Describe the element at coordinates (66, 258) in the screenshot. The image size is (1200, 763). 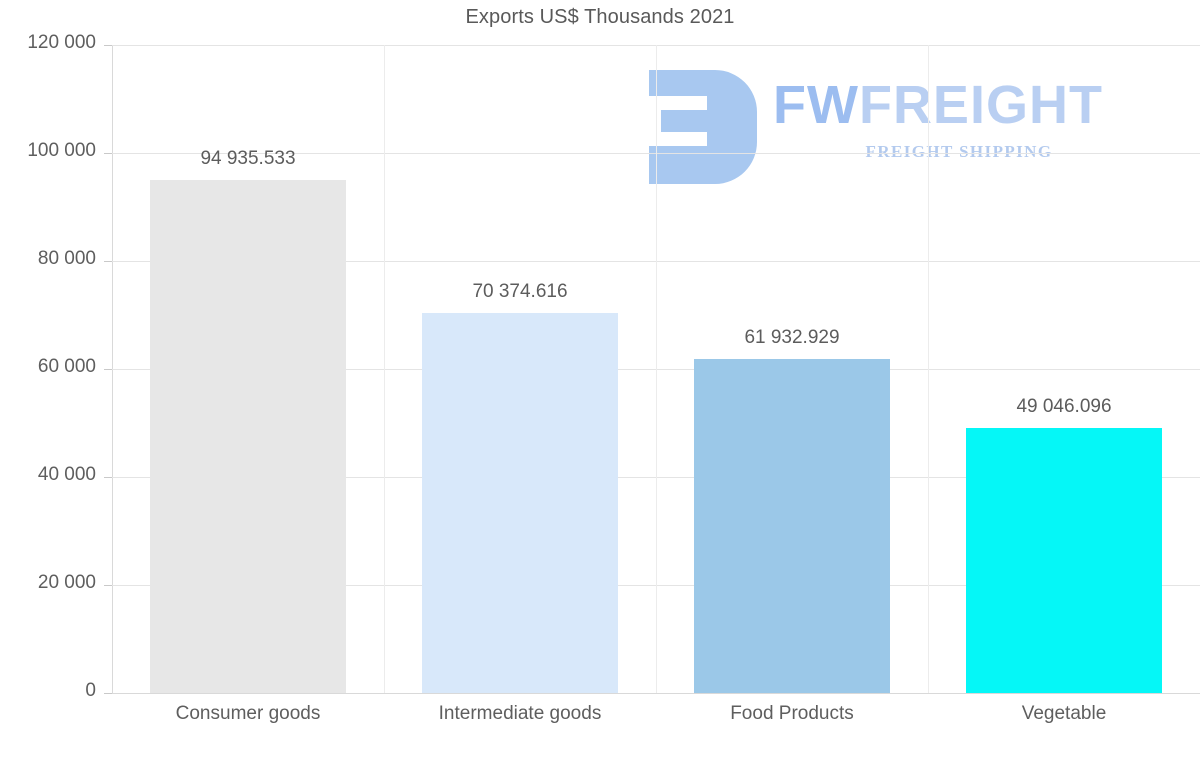
I see `y-axis-tick-label: 80 000` at that location.